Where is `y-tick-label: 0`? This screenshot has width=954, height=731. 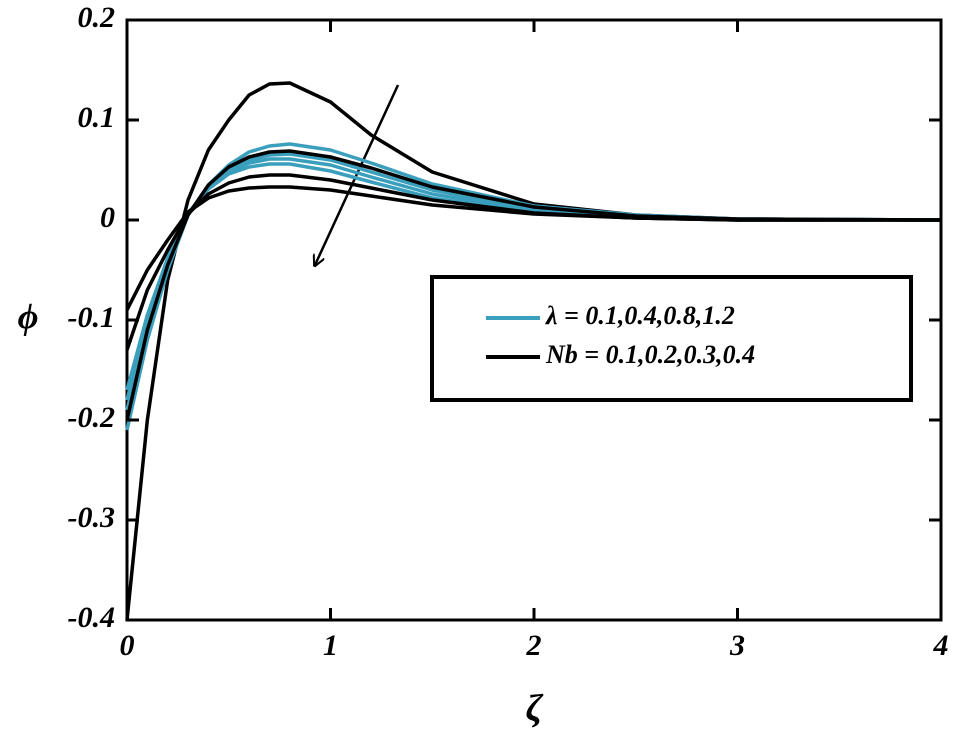 y-tick-label: 0 is located at coordinates (107, 217).